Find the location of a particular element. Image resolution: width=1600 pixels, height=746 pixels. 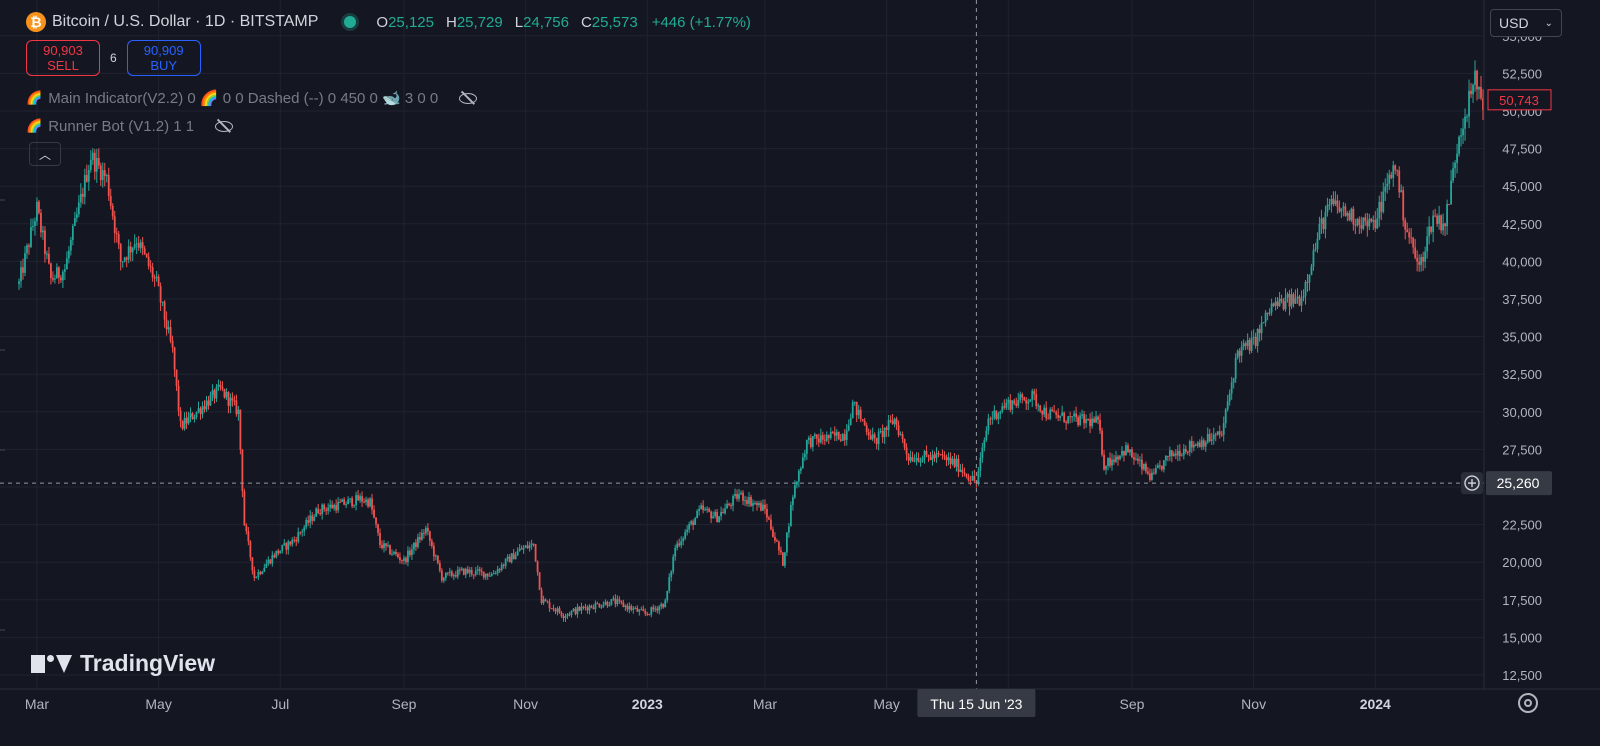

gear-icon is located at coordinates (1528, 703).